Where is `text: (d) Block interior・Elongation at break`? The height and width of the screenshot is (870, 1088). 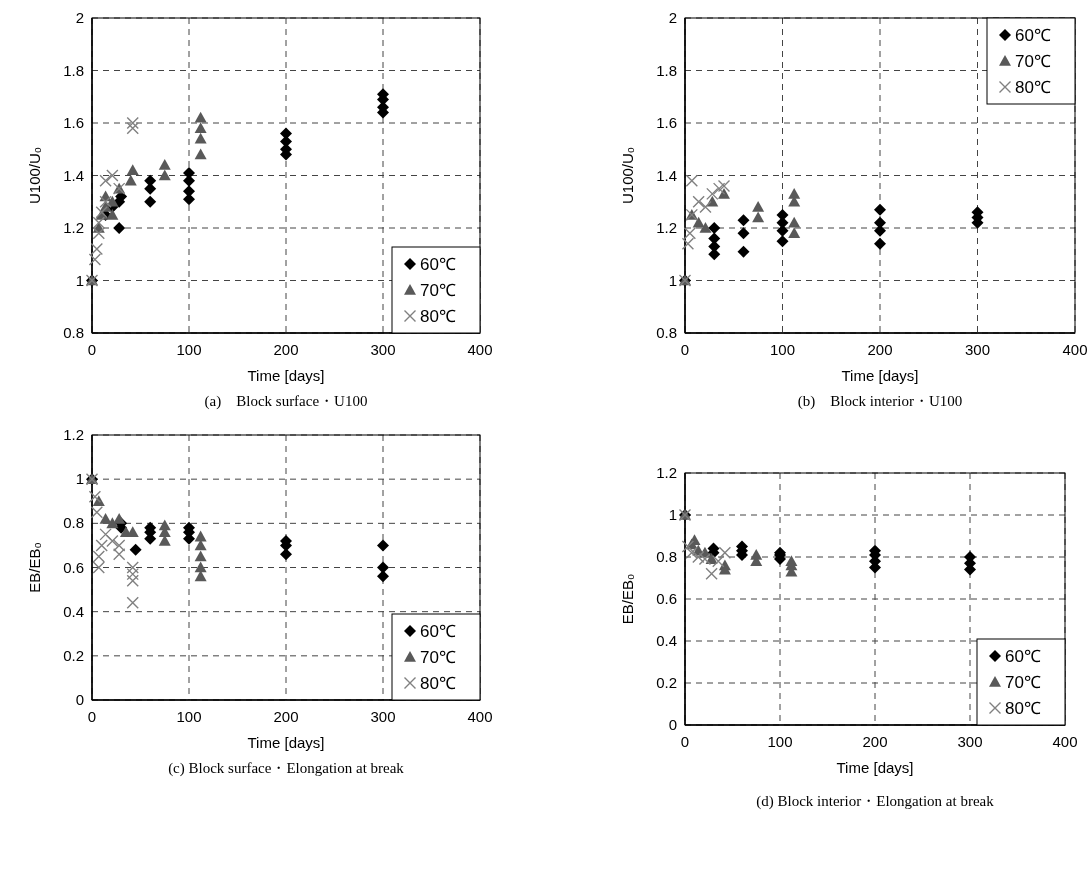 text: (d) Block interior・Elongation at break is located at coordinates (875, 801).